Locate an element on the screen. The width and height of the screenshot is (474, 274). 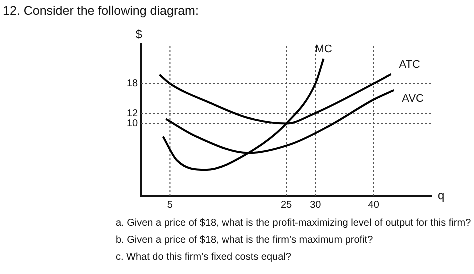
y-tick-label: 18 is located at coordinates (133, 84).